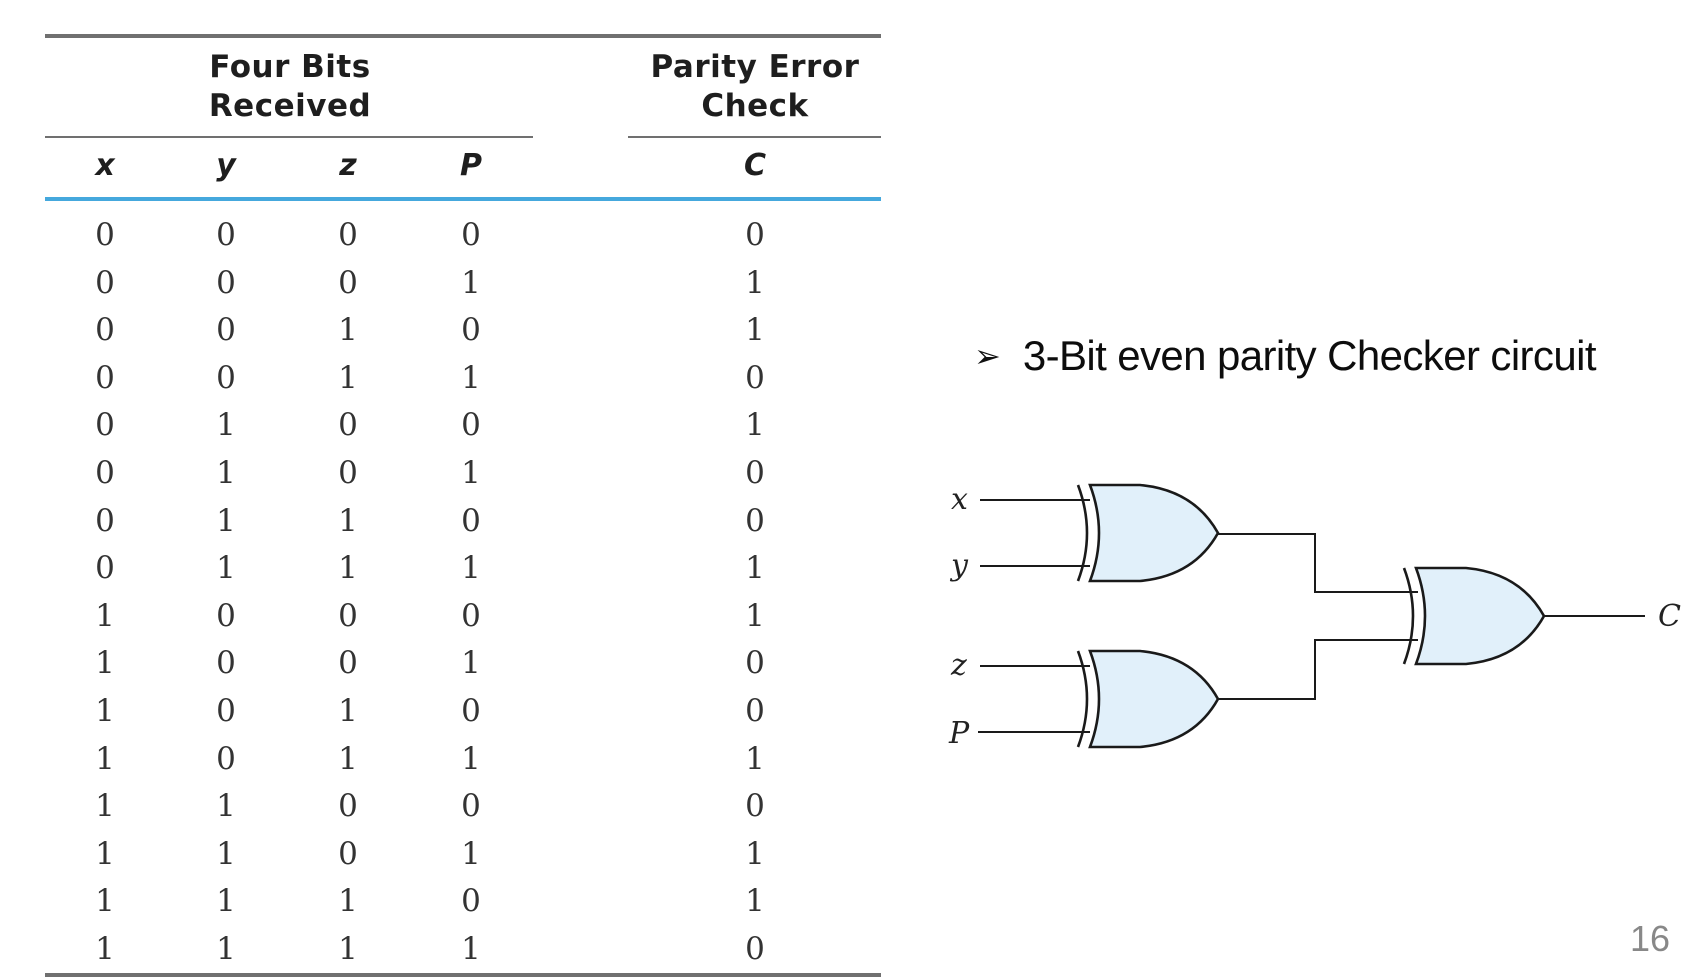  Describe the element at coordinates (348, 165) in the screenshot. I see `column-header-z: z` at that location.